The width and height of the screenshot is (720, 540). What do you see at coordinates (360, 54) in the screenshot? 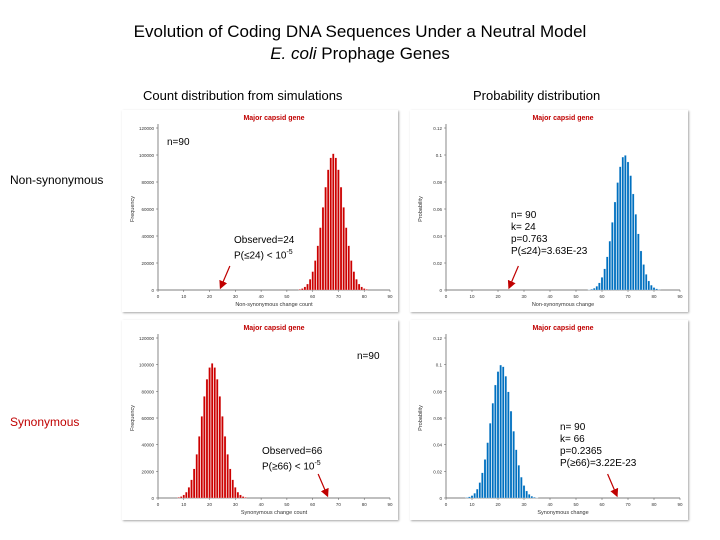
I see `page-subtitle: E. coli Prophage Genes` at bounding box center [360, 54].